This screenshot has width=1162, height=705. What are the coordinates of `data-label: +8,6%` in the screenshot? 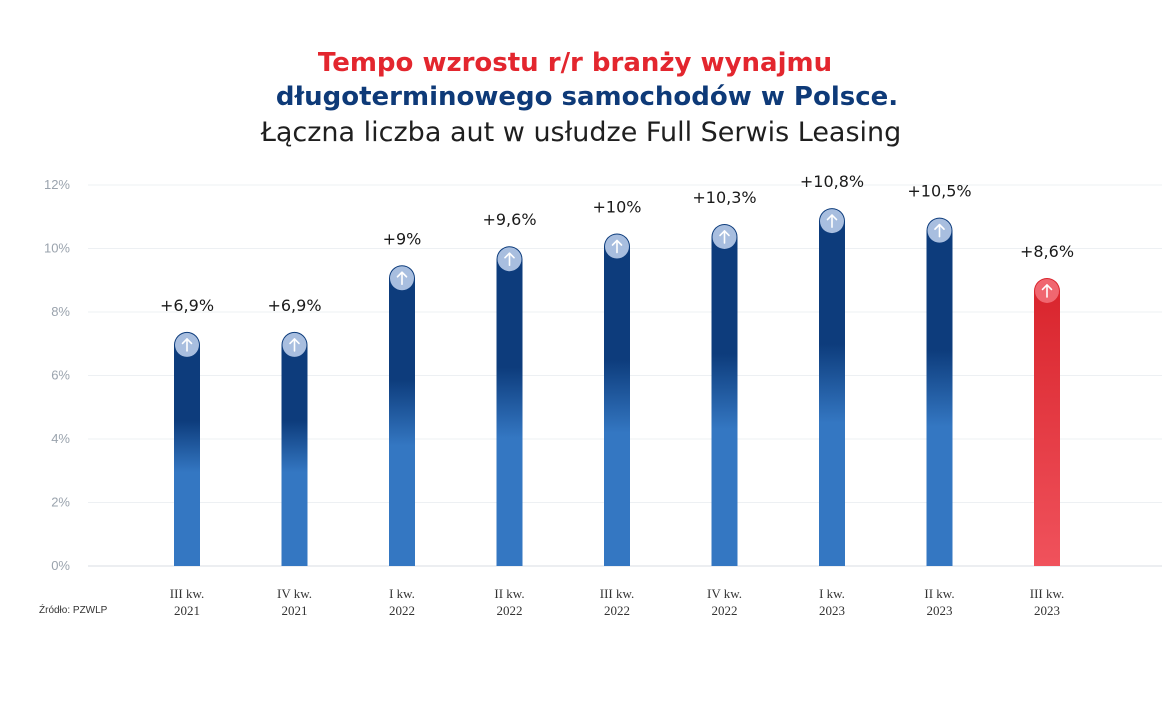 It's located at (1047, 251).